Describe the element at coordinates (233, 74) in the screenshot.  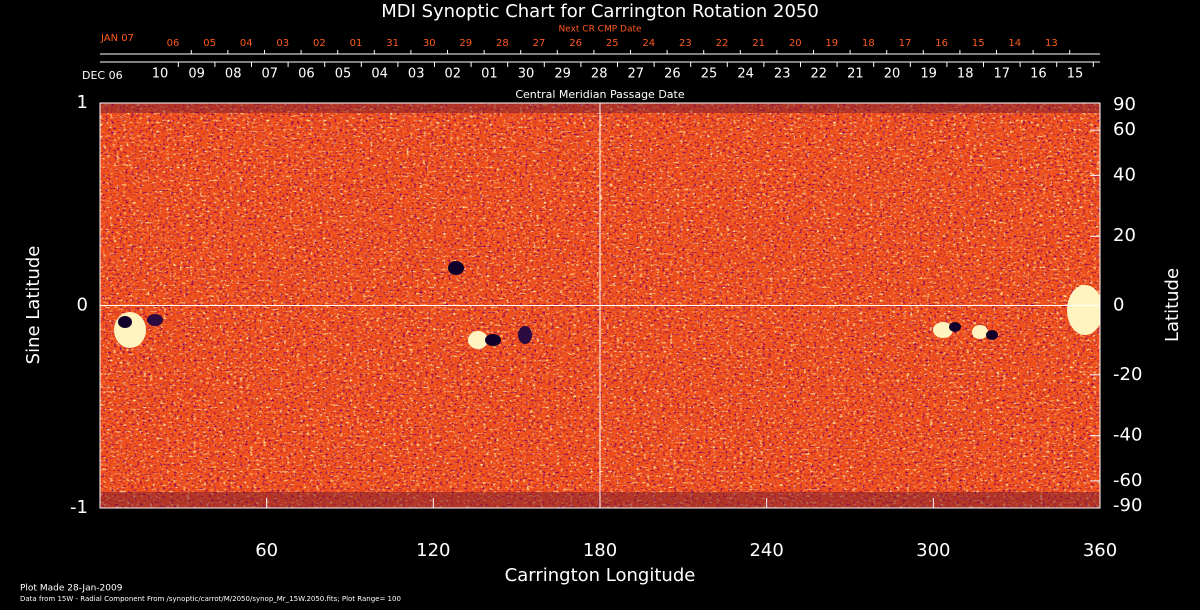
I see `date-label: 08` at that location.